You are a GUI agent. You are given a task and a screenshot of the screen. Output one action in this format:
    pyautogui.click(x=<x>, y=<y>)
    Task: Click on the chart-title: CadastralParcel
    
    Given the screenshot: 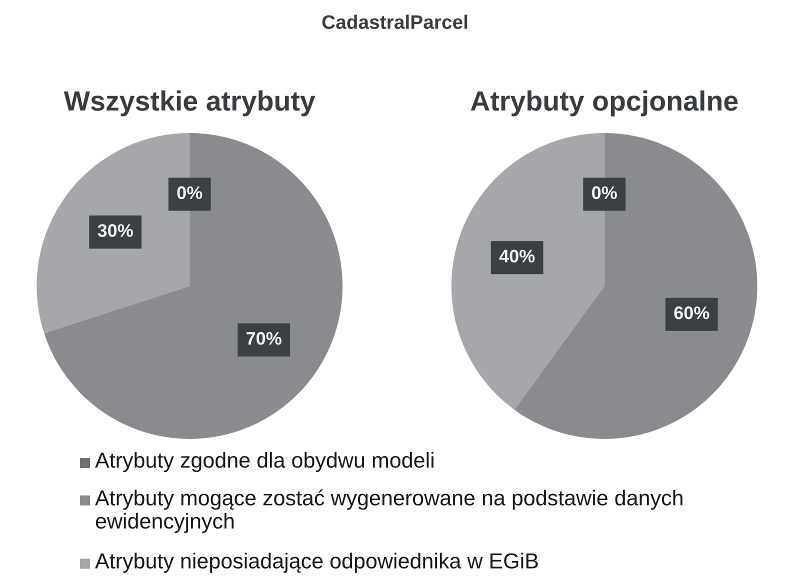 What is the action you would take?
    pyautogui.click(x=395, y=21)
    